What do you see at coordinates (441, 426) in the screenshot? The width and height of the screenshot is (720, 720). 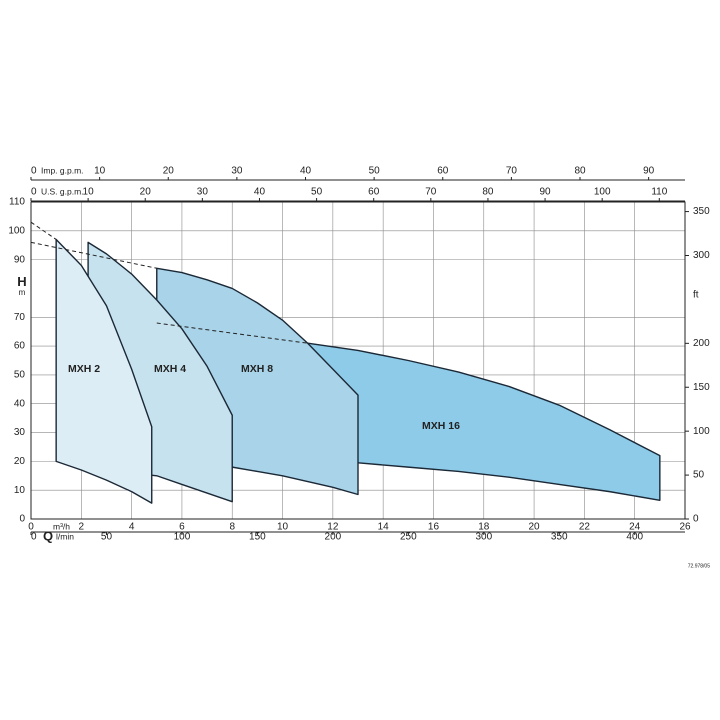 I see `series-label: MXH 16` at bounding box center [441, 426].